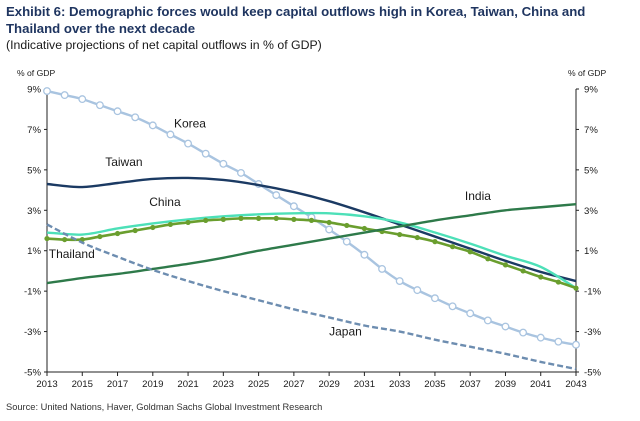  Describe the element at coordinates (591, 130) in the screenshot. I see `y-tick-label-right: 7%` at that location.